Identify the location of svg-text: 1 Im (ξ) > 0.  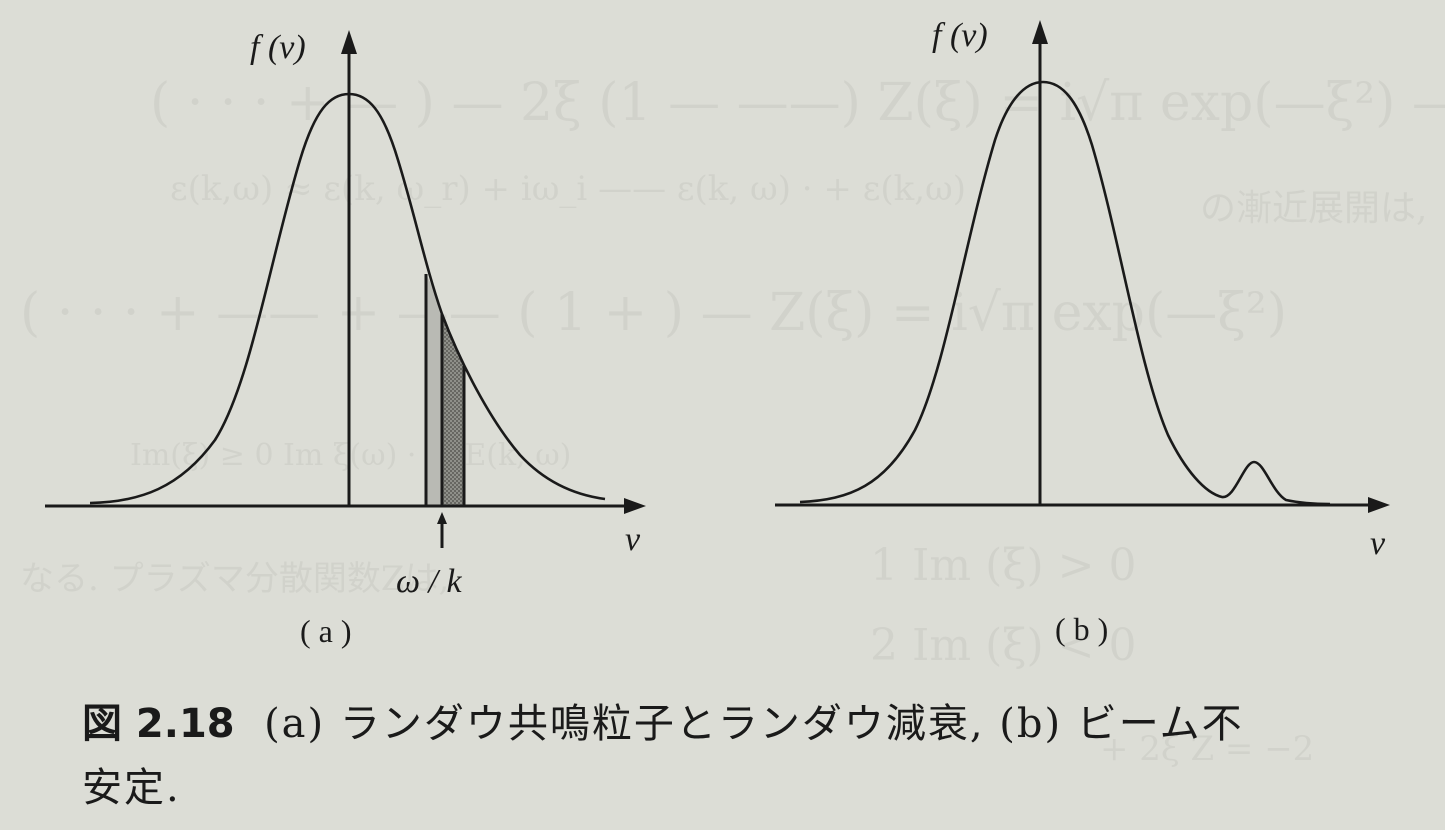
(1003, 565).